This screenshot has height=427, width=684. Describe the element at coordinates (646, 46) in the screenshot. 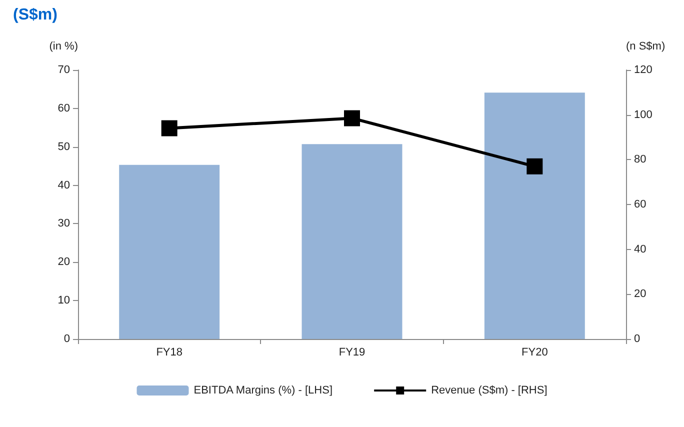

I see `y2-axis-title: (n S$m)` at that location.